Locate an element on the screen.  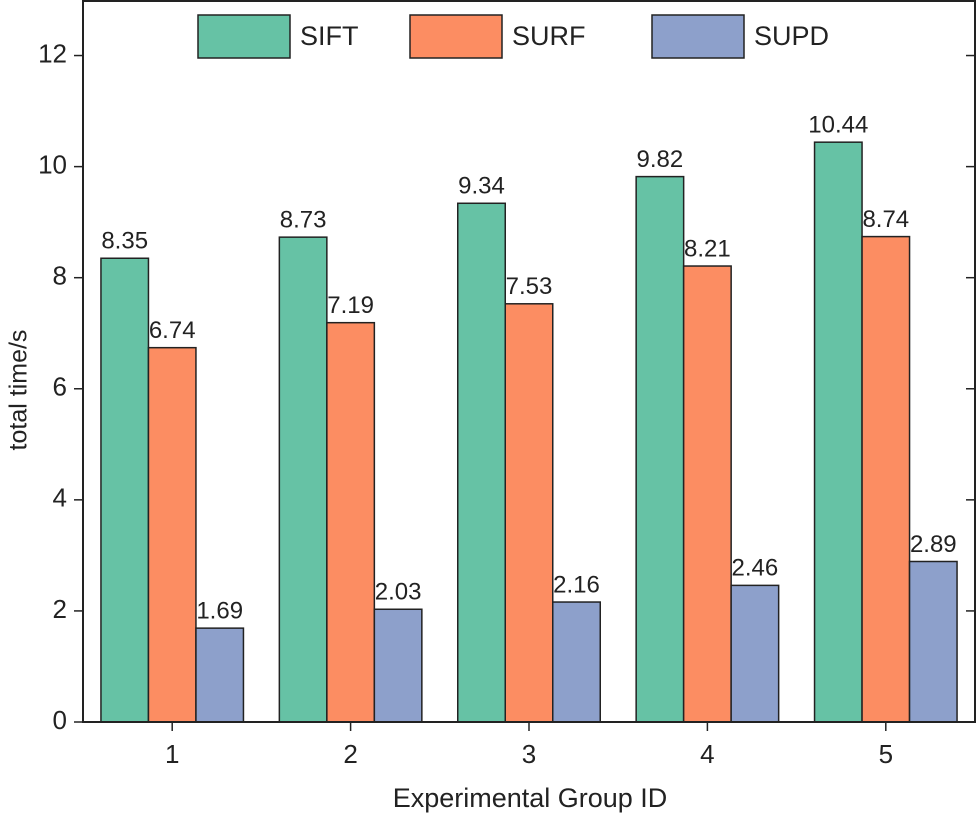
x-tick-label: 5 is located at coordinates (886, 754).